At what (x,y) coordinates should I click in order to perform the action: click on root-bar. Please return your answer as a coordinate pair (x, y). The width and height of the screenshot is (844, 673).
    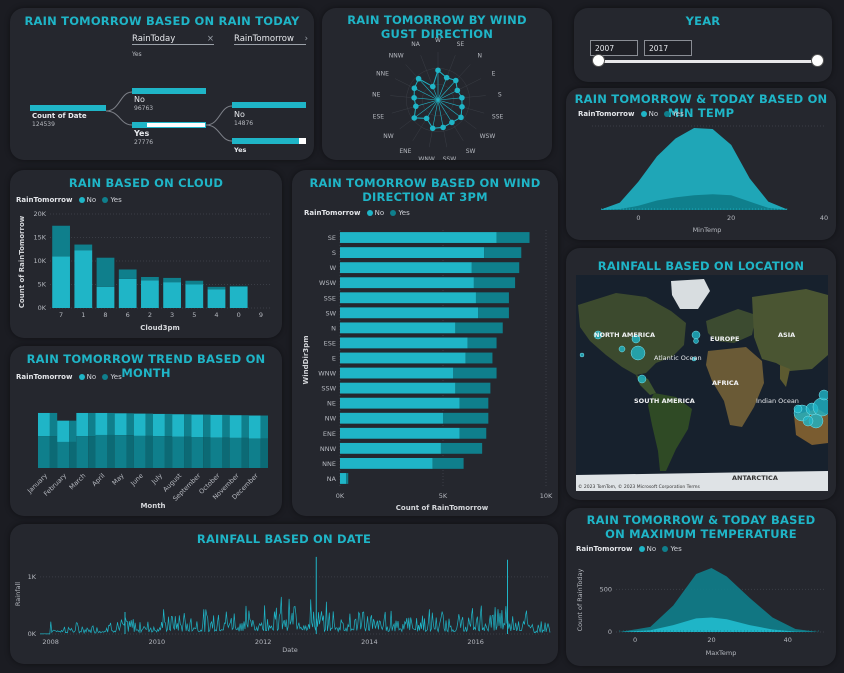
    Looking at the image, I should click on (68, 108).